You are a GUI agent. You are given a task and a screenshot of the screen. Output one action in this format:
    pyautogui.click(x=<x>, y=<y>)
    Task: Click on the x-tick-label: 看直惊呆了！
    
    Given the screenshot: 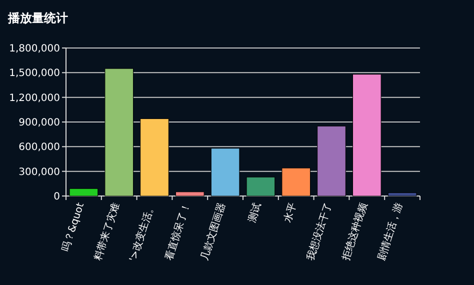 What is the action you would take?
    pyautogui.click(x=177, y=231)
    